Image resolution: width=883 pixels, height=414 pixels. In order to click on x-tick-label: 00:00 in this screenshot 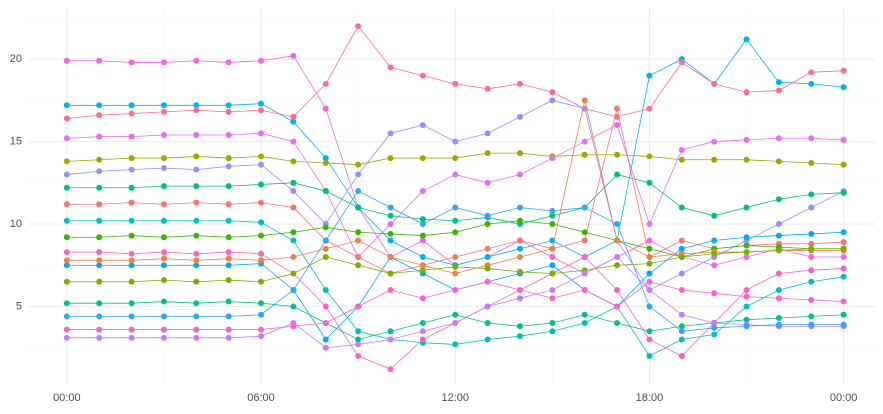, I will do `click(67, 398)`.